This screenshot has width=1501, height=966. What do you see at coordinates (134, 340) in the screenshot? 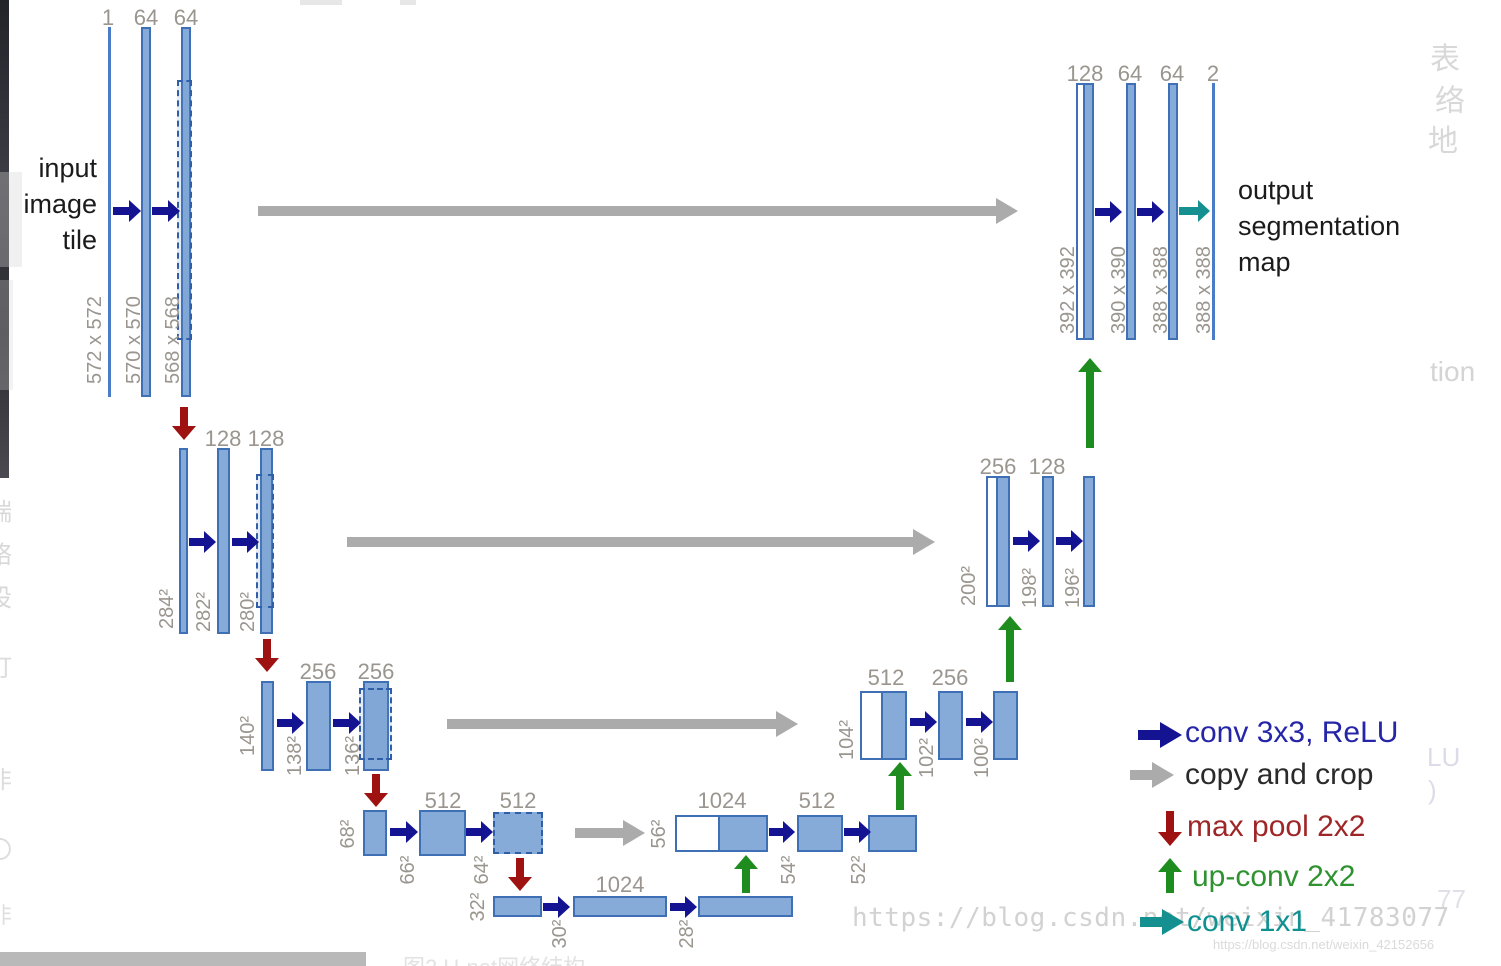
I see `size-label: 570 x 570` at bounding box center [134, 340].